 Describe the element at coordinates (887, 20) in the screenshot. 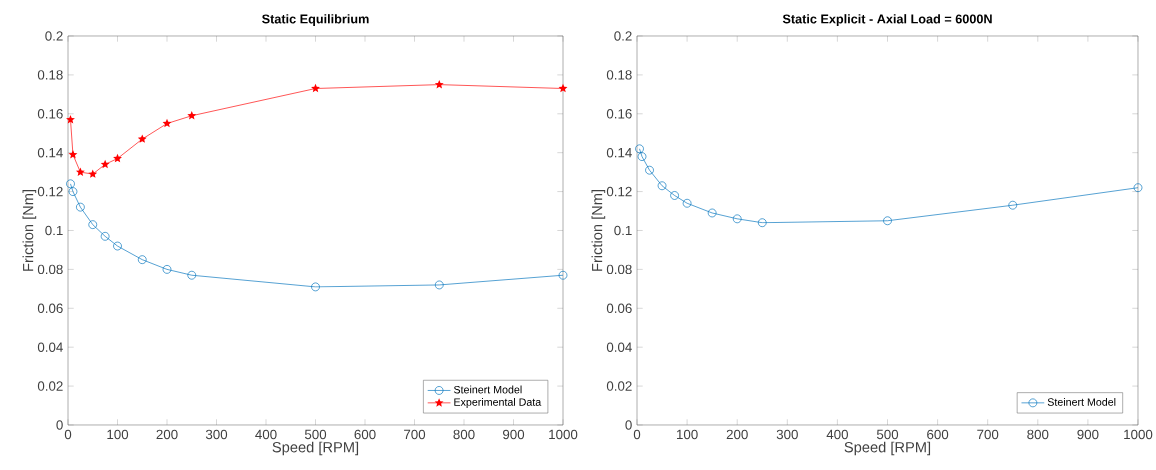

I see `chart-title: Static Explicit - Axial Load = 6000N` at that location.